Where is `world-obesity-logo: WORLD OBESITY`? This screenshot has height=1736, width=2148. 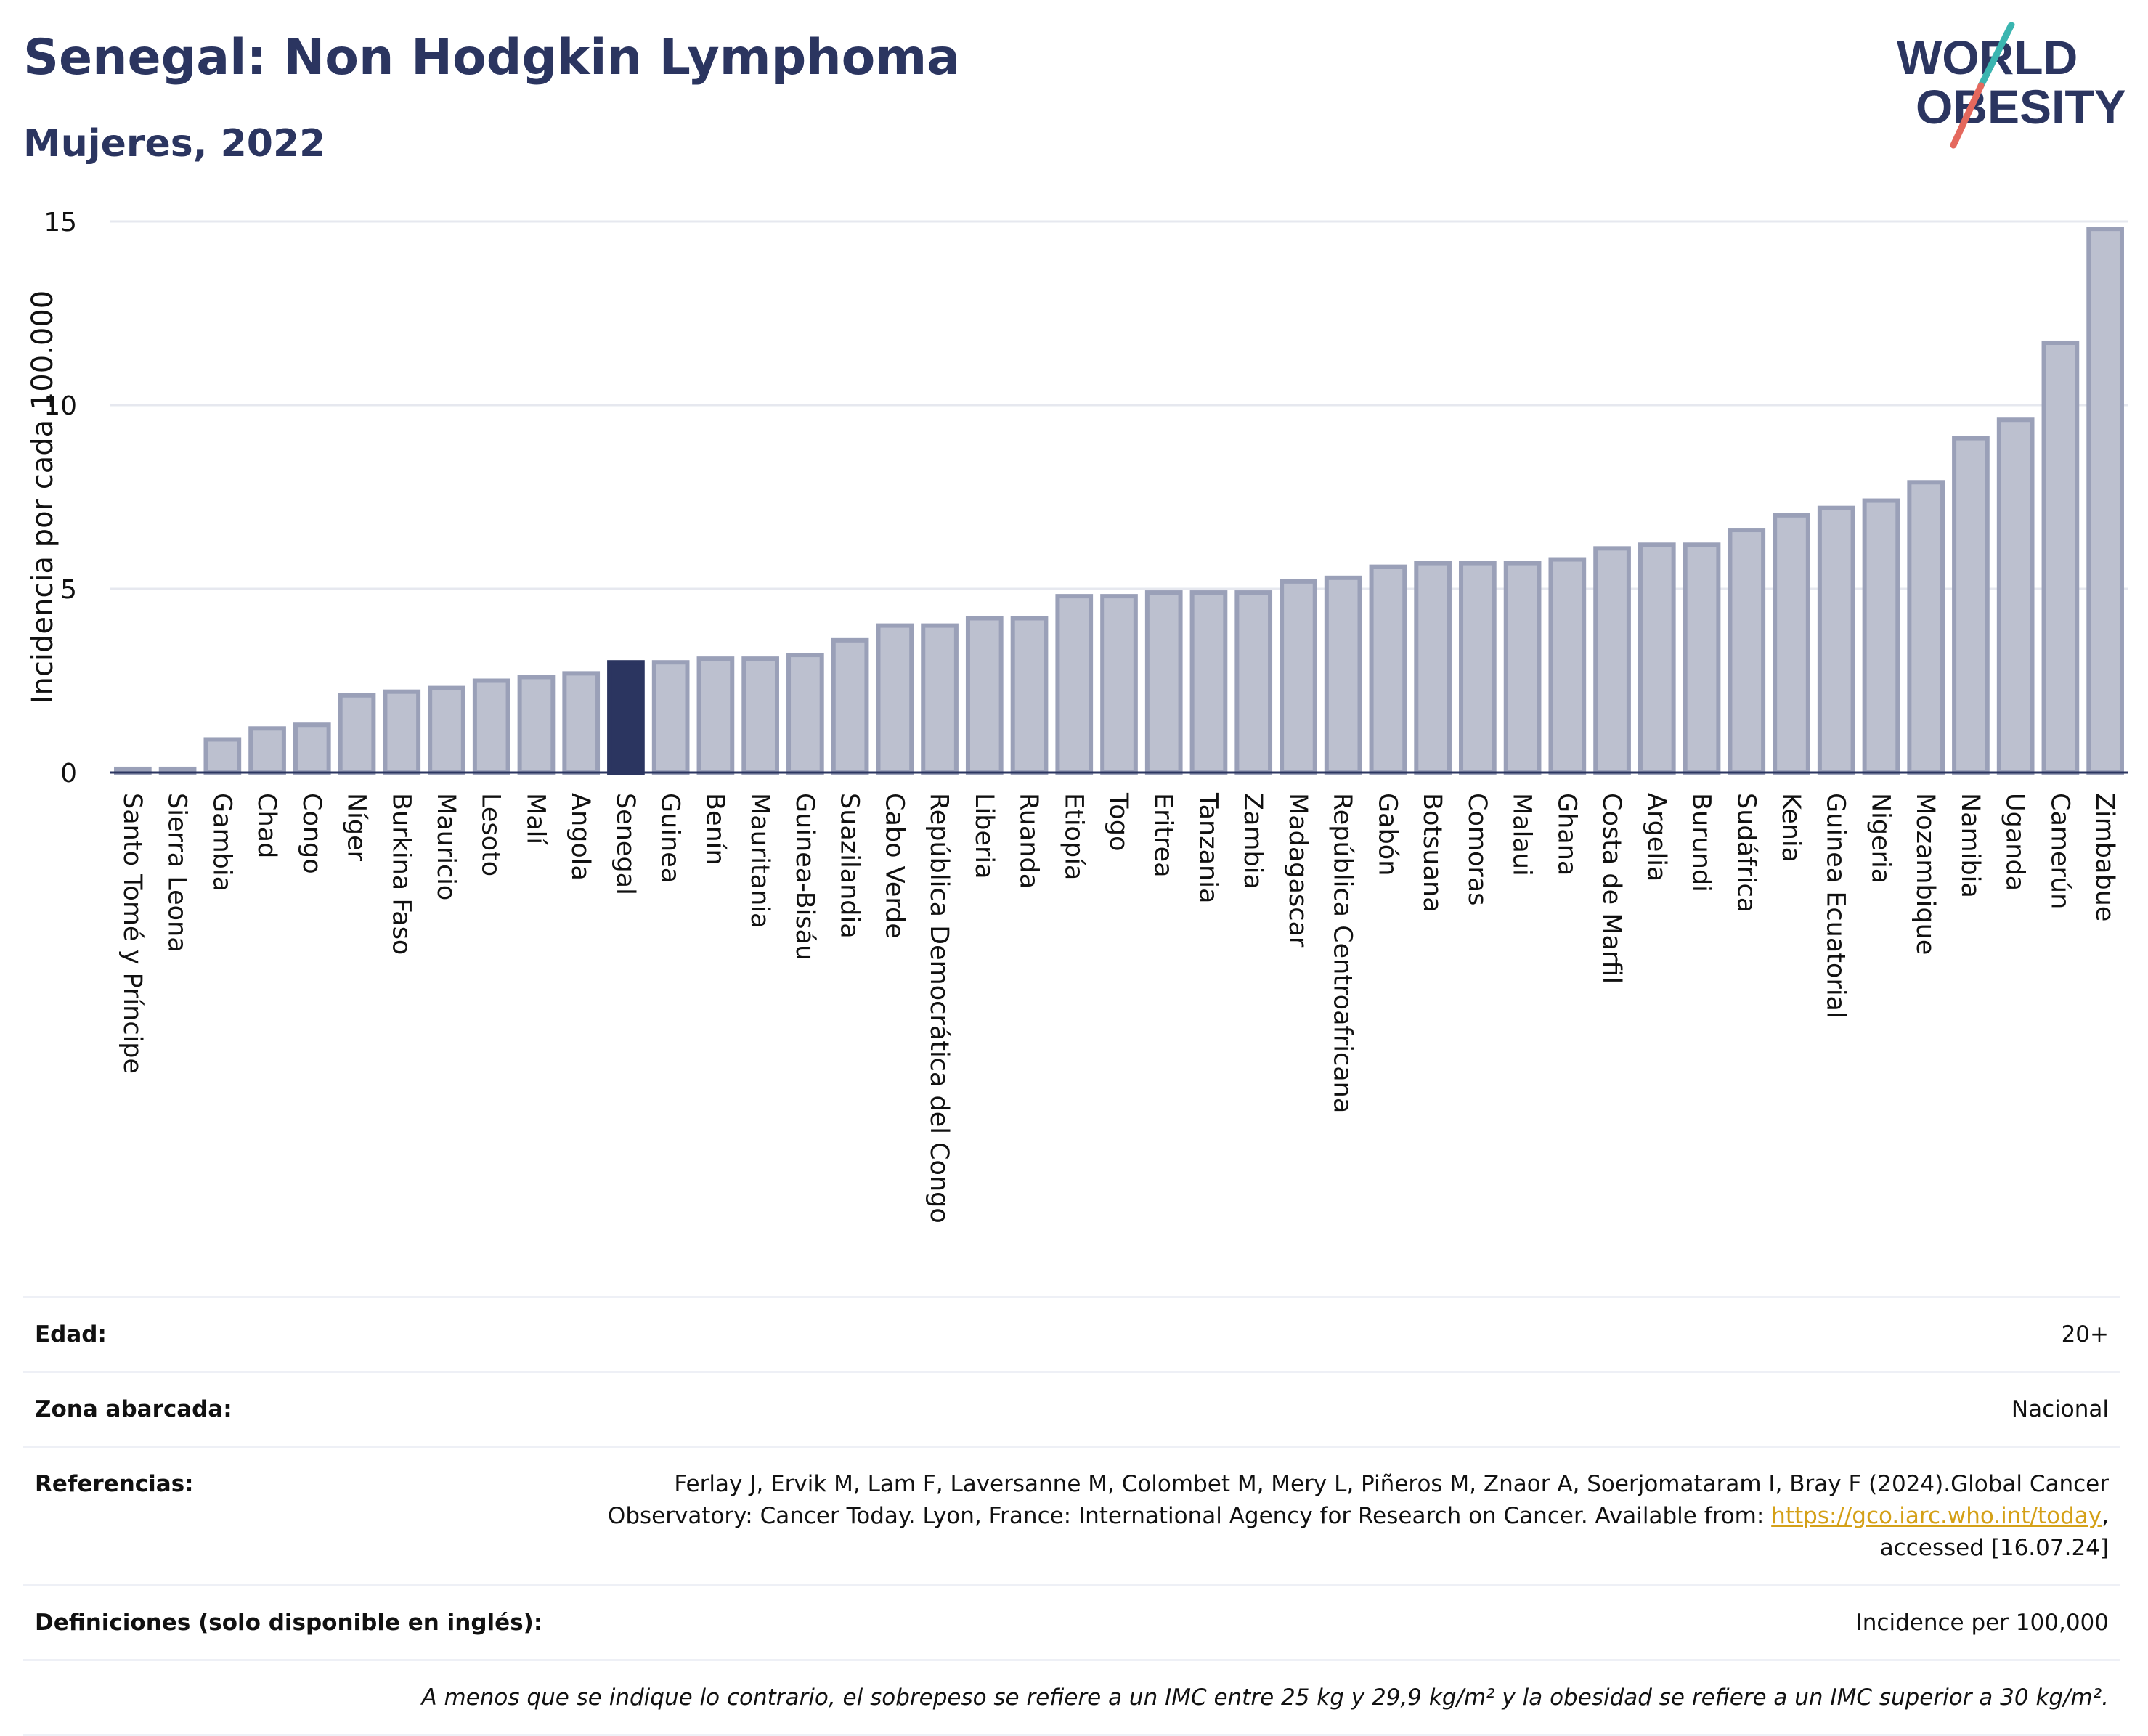 world-obesity-logo: WORLD OBESITY is located at coordinates (2011, 85).